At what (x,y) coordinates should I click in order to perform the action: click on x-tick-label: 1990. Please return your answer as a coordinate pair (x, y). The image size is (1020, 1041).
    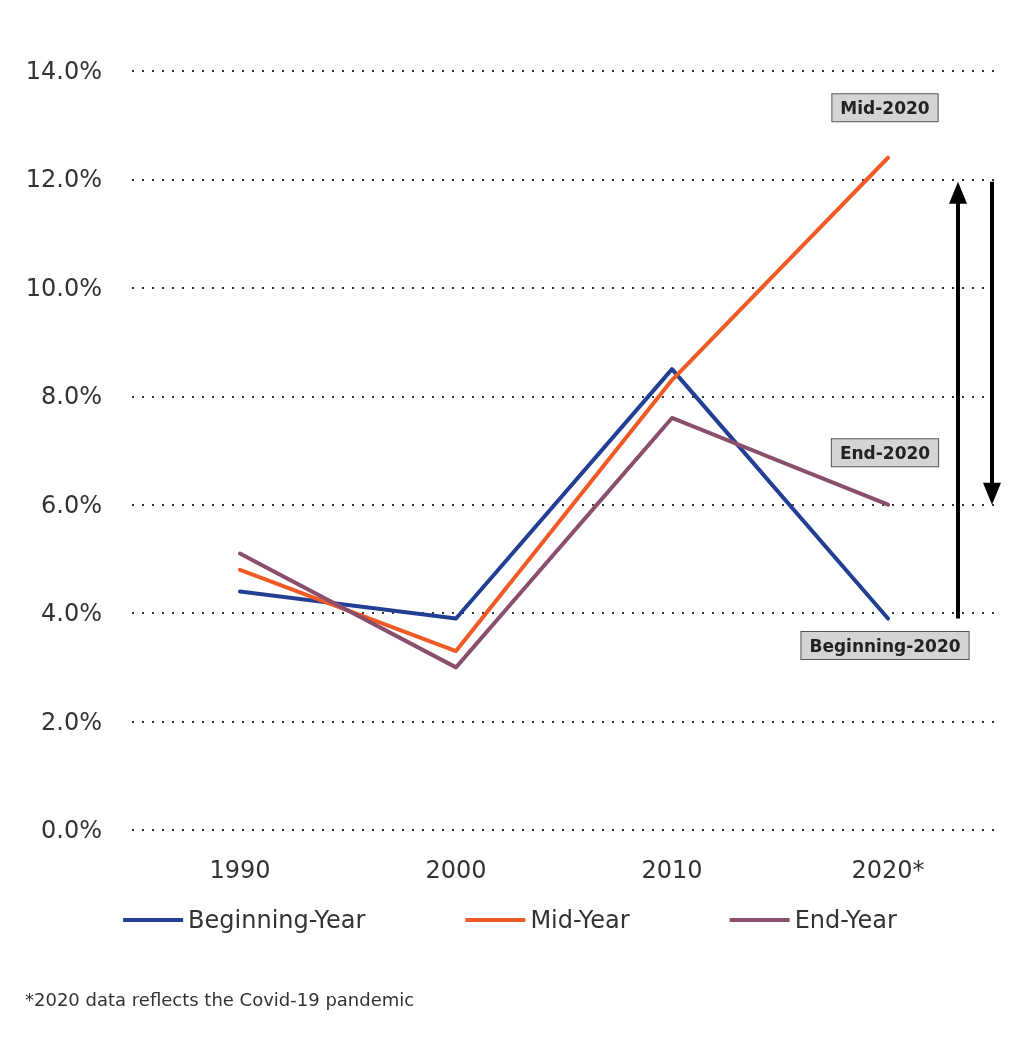
    Looking at the image, I should click on (240, 870).